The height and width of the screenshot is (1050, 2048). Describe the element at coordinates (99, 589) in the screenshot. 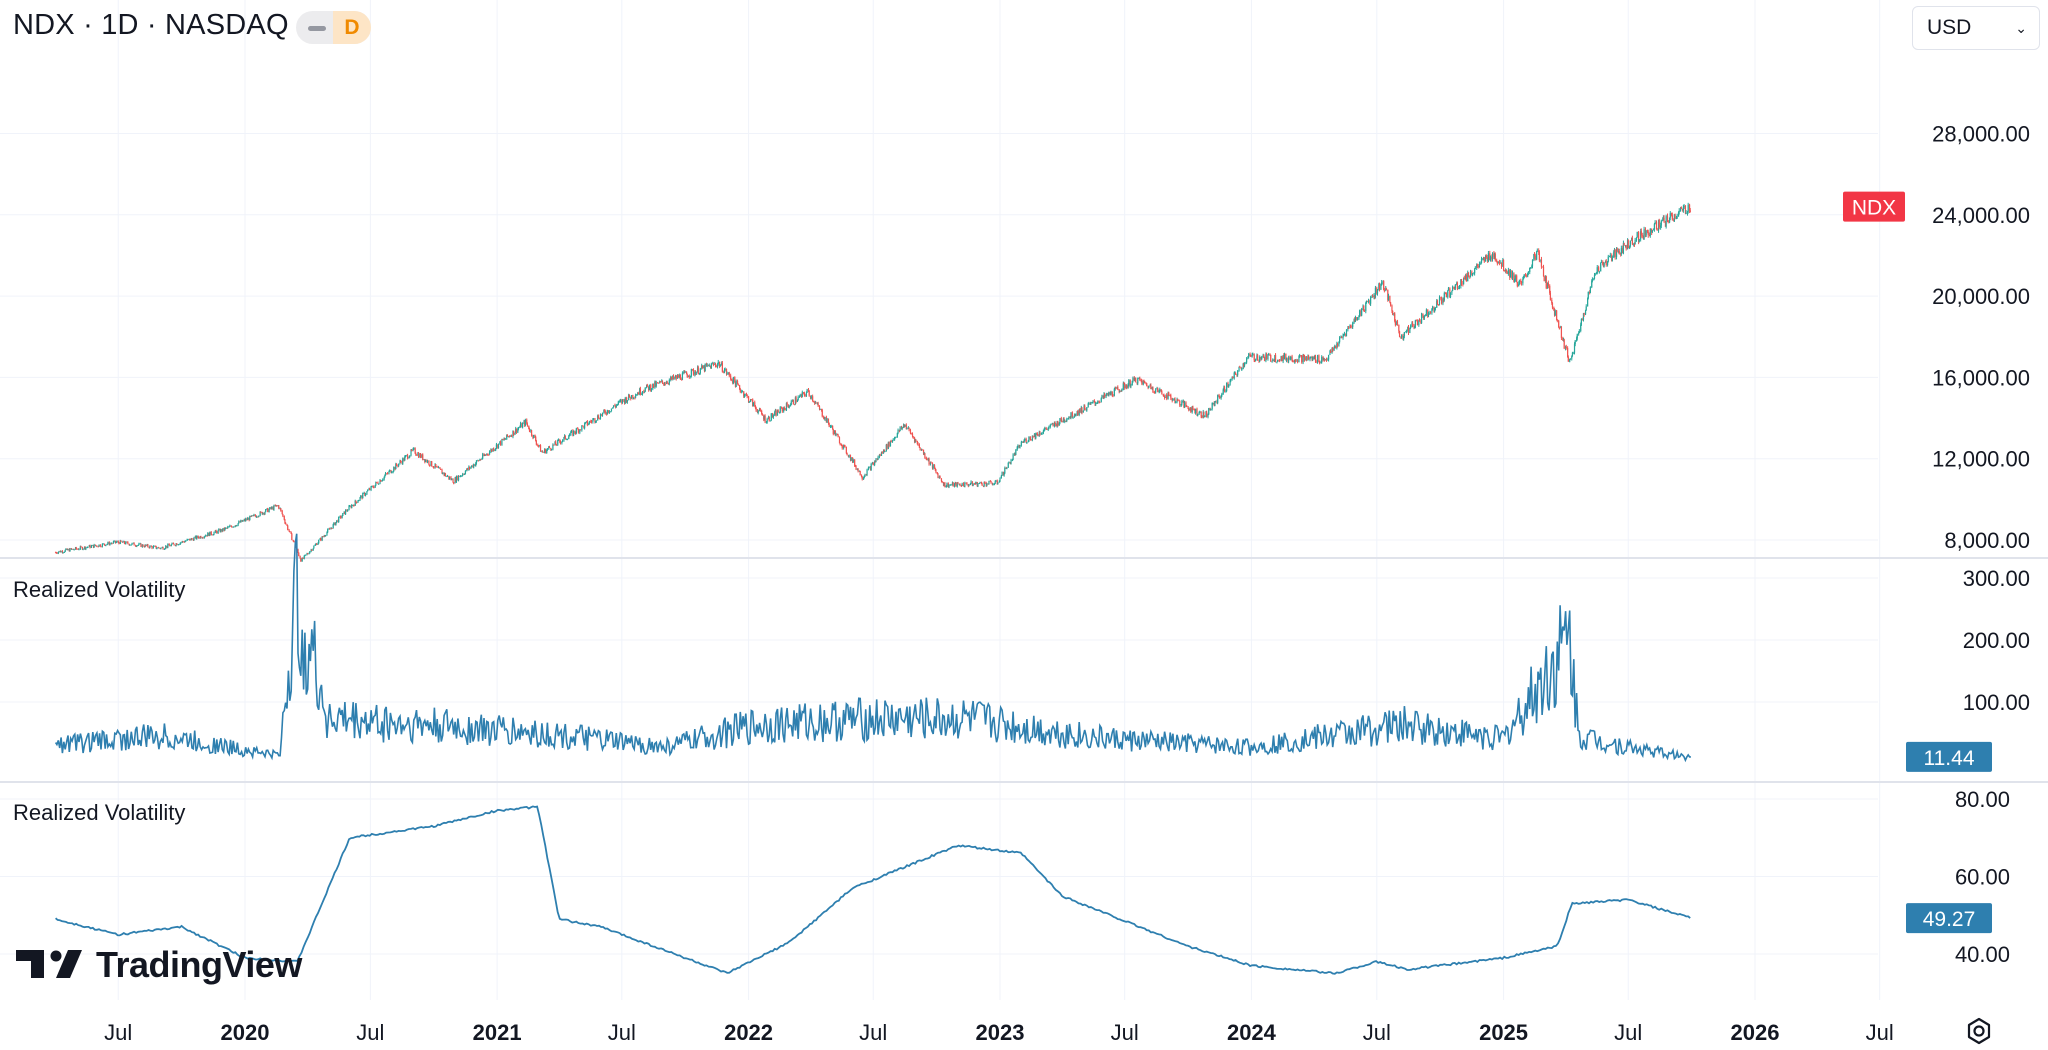

I see `volatility-pane-1-title: Realized Volatility` at that location.